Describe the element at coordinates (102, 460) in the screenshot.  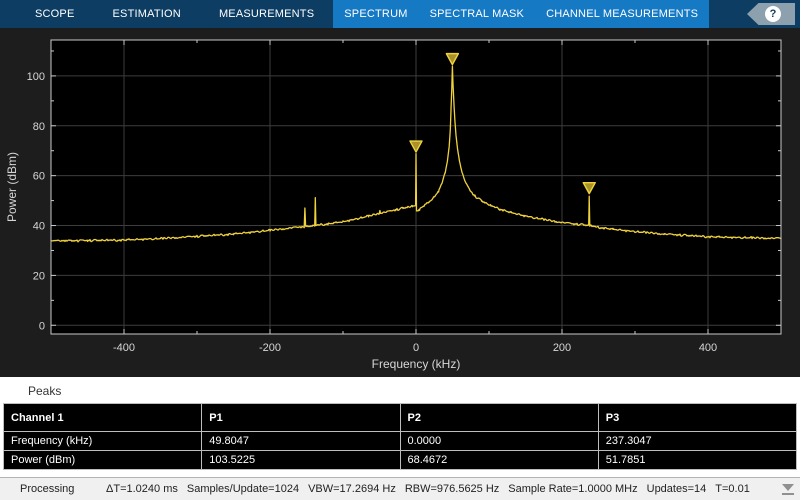
I see `peaks-cell: Power (dBm)` at that location.